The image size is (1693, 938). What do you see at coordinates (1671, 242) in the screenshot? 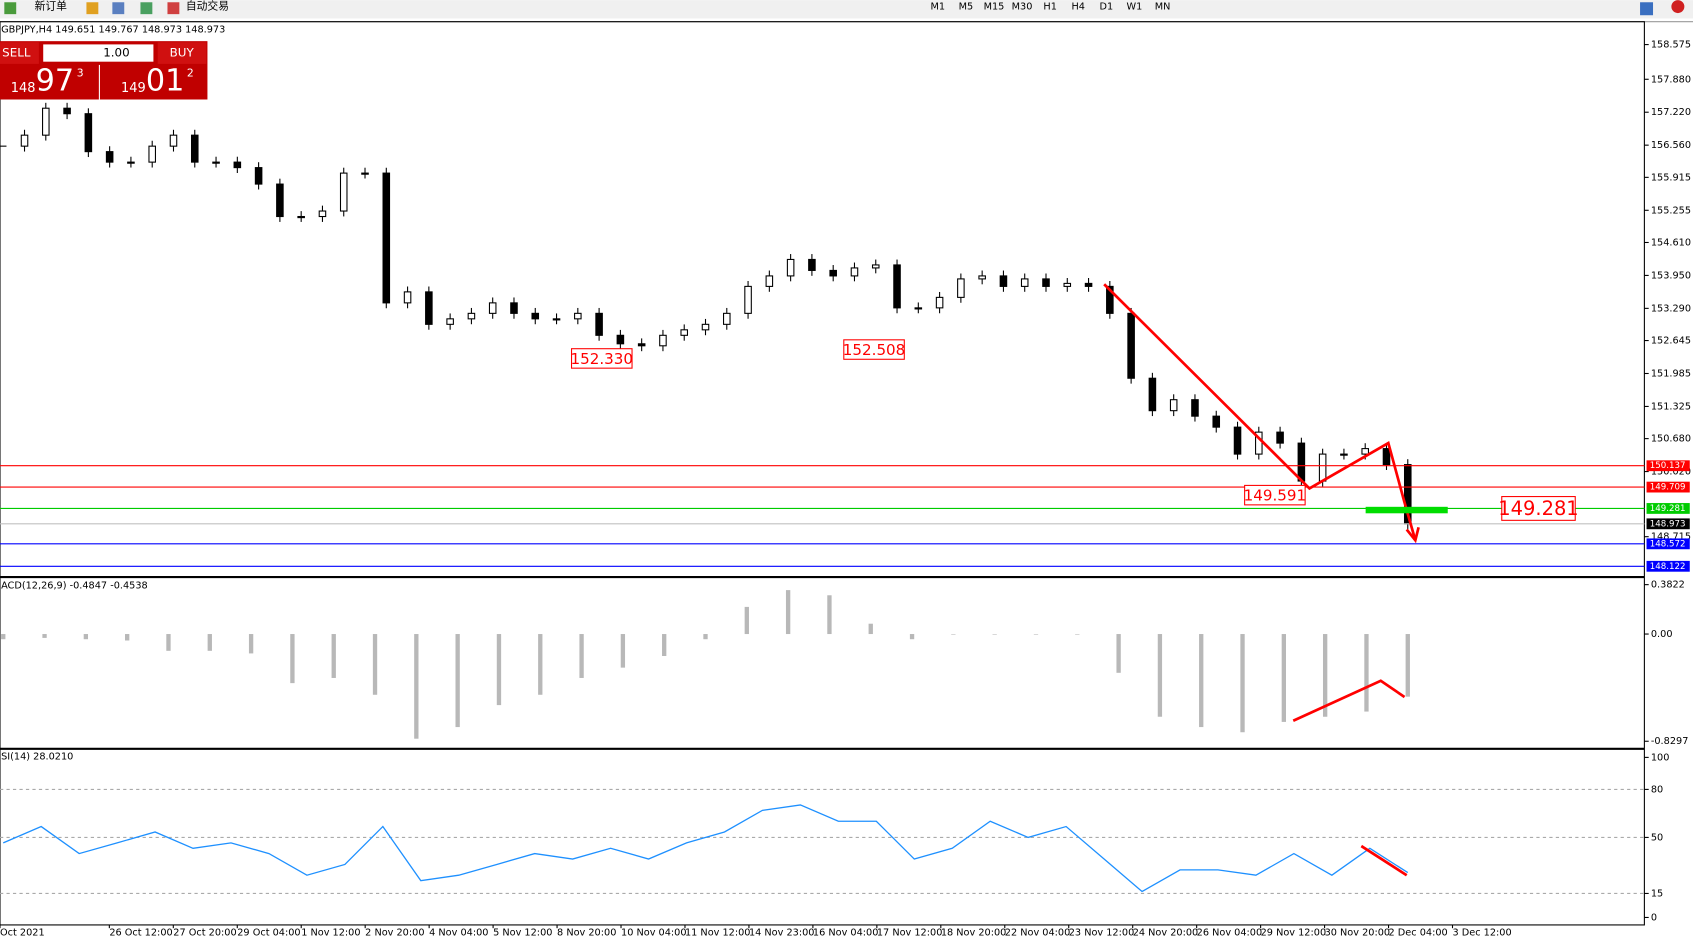
I see `y-tick-label: 154.610` at bounding box center [1671, 242].